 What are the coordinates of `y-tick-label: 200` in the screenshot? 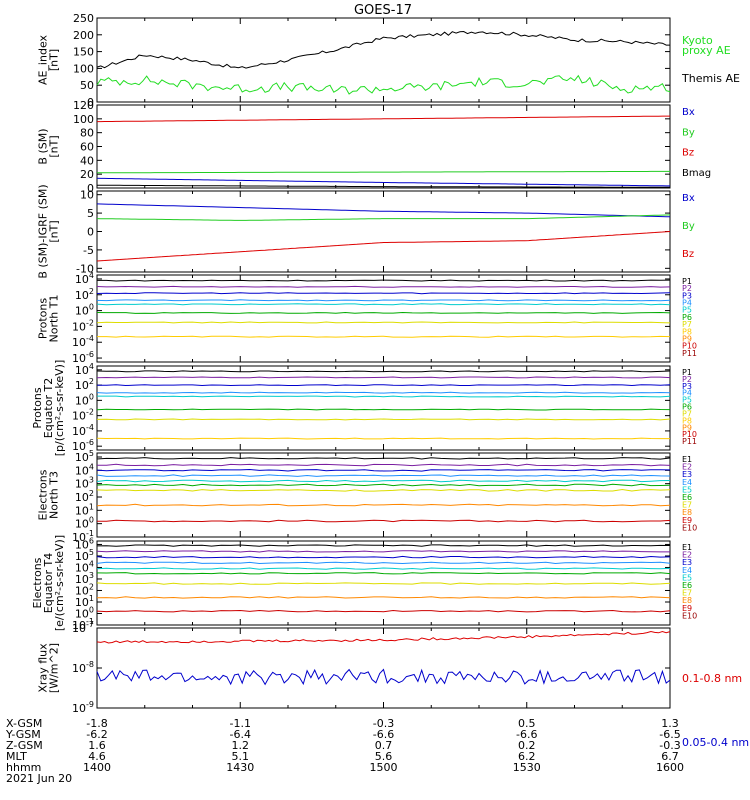 It's located at (83, 35).